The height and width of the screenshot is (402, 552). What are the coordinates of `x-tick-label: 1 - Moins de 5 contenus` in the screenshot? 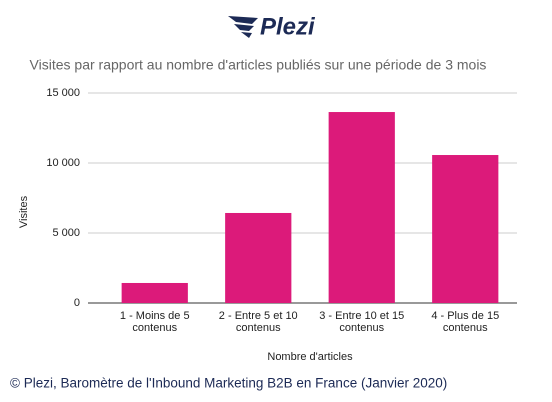 It's located at (154, 322).